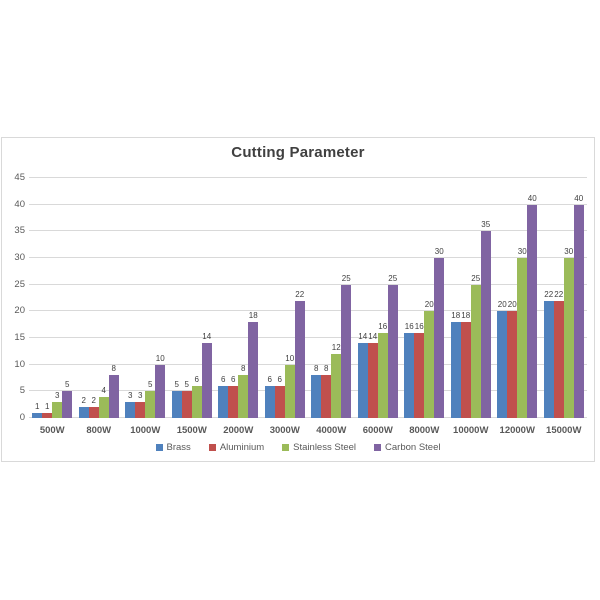  I want to click on bar-aluminium-15000w: 22, so click(558, 354).